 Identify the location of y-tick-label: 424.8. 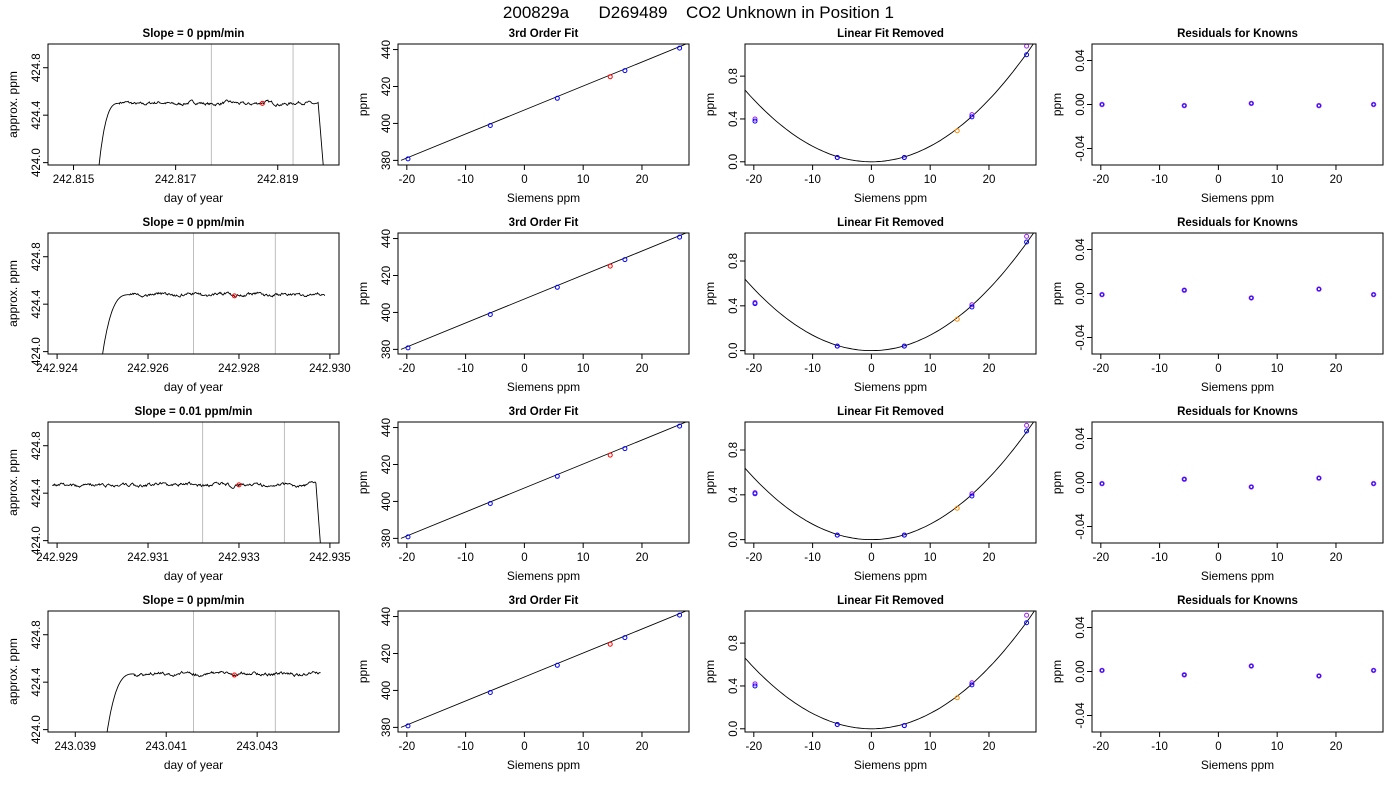
(37, 256).